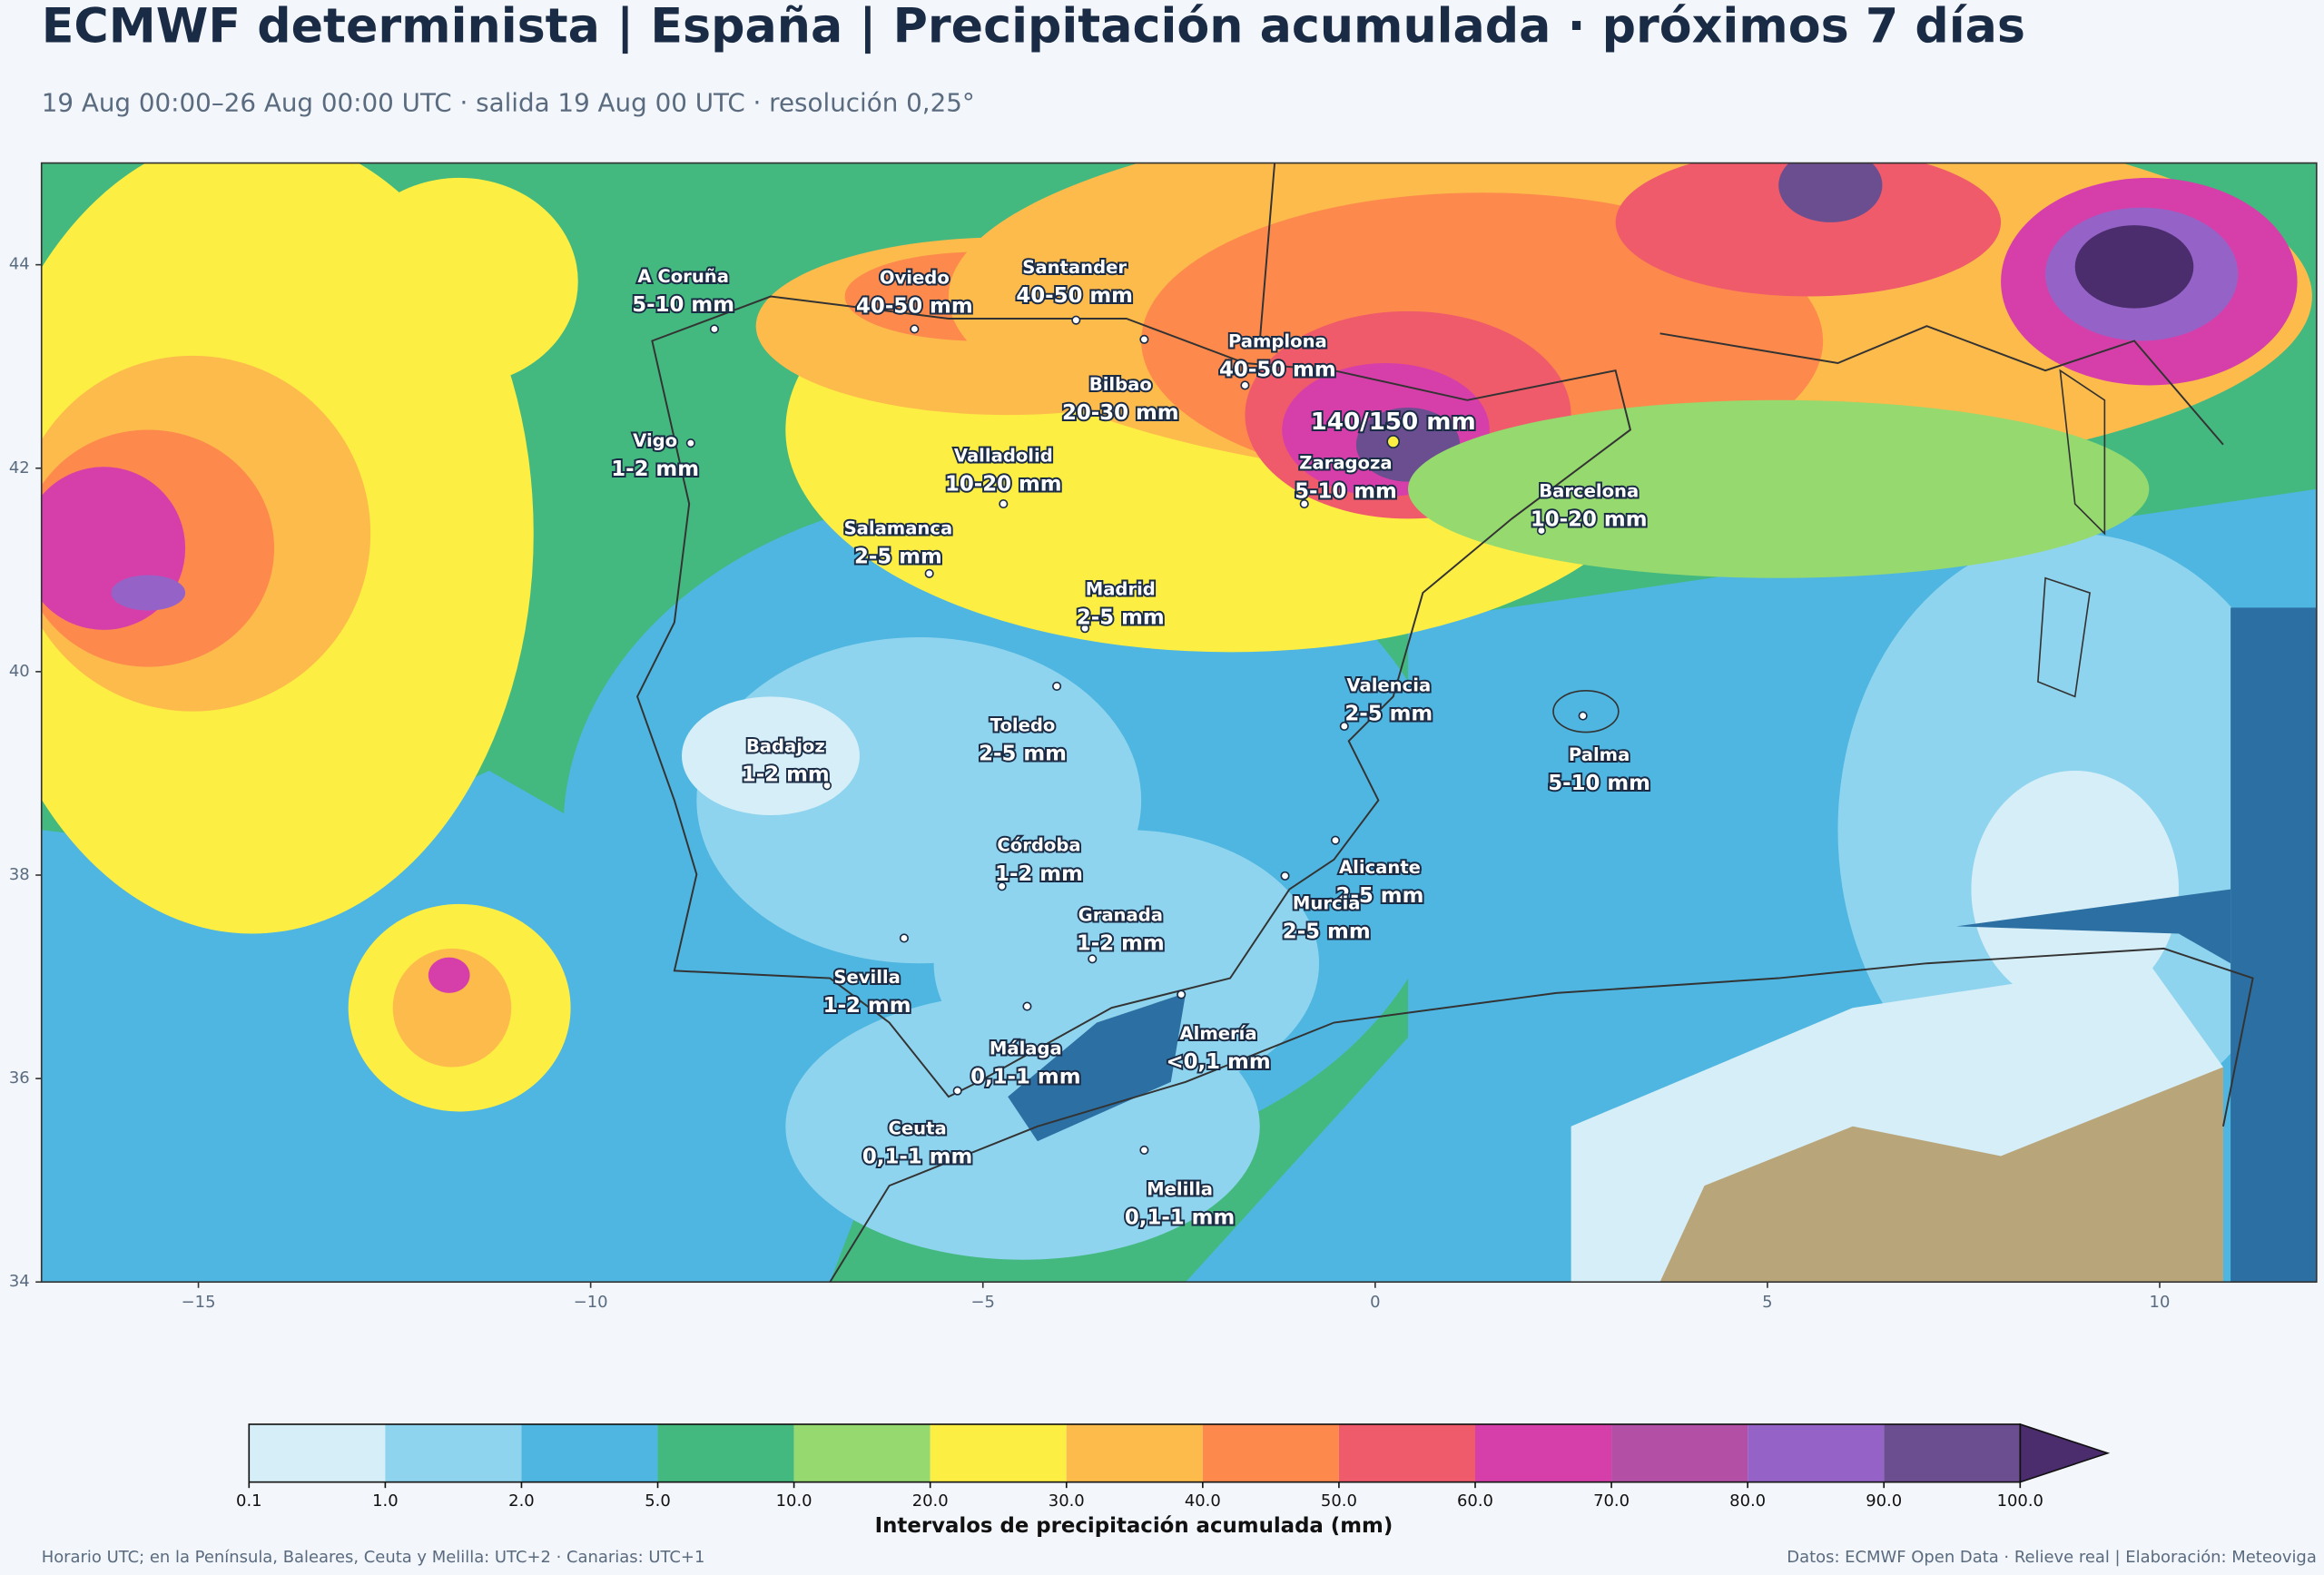  What do you see at coordinates (1475, 1501) in the screenshot?
I see `colorbar-tick-label: 60.0` at bounding box center [1475, 1501].